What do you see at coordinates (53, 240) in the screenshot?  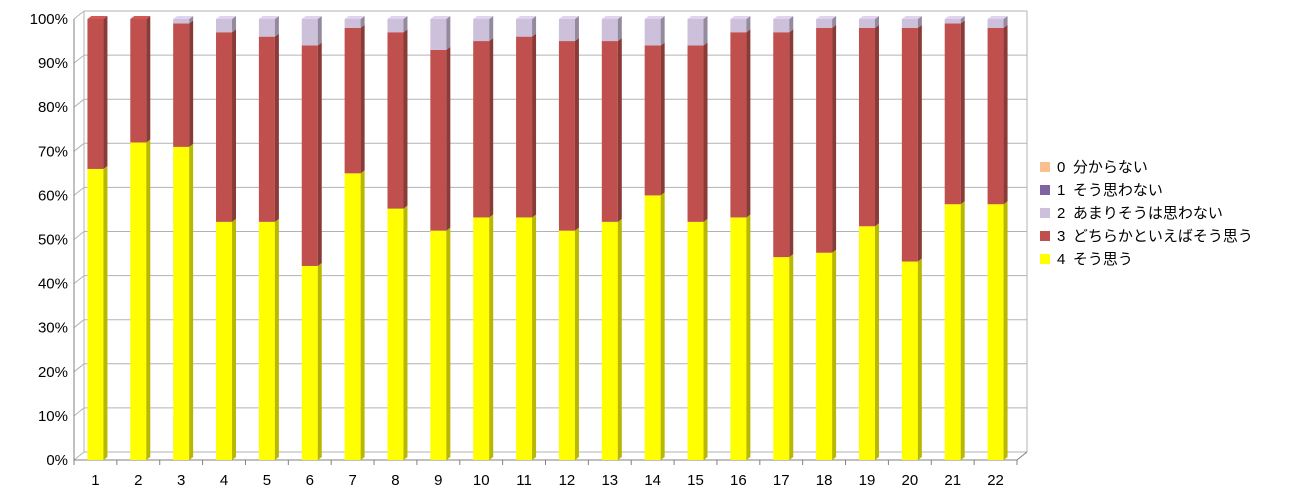 I see `y-tick-label: 50%` at bounding box center [53, 240].